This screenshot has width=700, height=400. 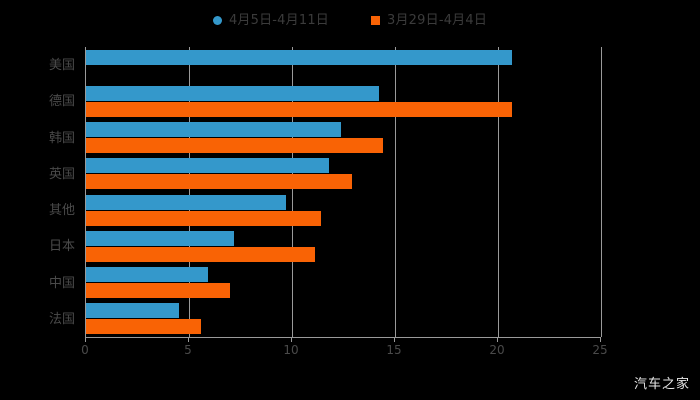 I want to click on bar-日本-series-1, so click(x=200, y=254).